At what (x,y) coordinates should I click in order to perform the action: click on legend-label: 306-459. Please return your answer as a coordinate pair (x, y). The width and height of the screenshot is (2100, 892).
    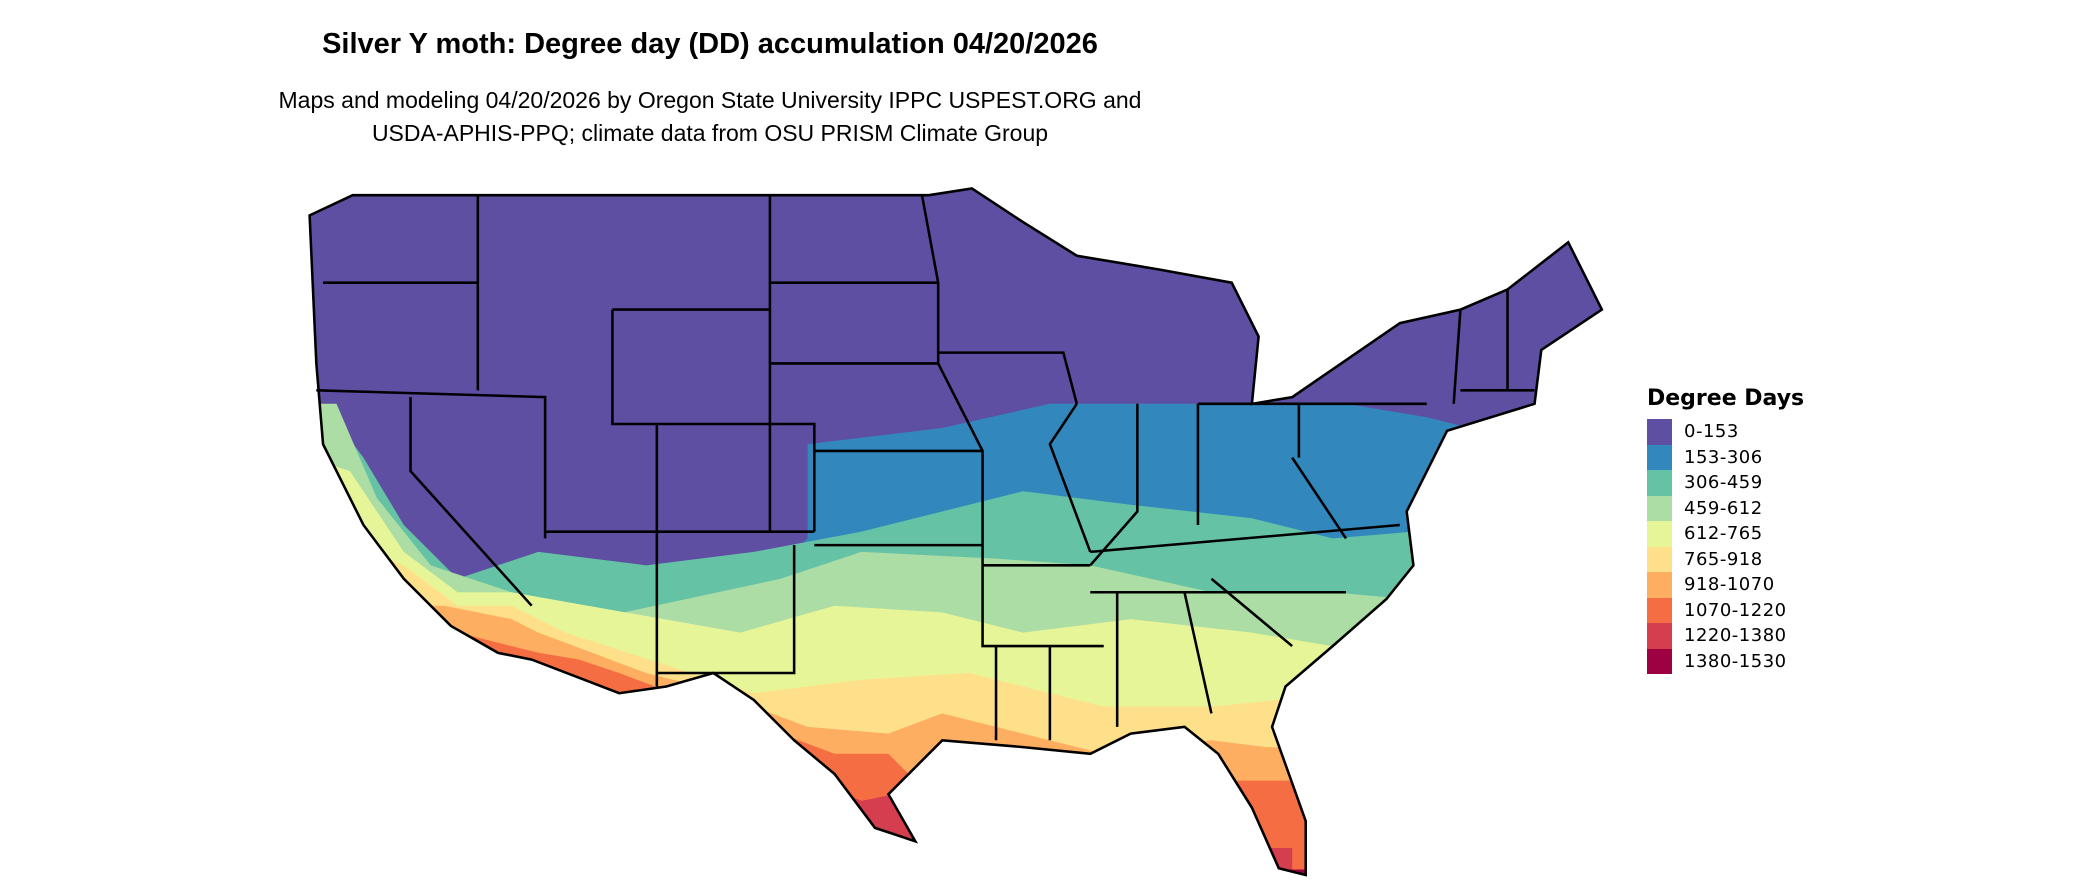
    Looking at the image, I should click on (1723, 483).